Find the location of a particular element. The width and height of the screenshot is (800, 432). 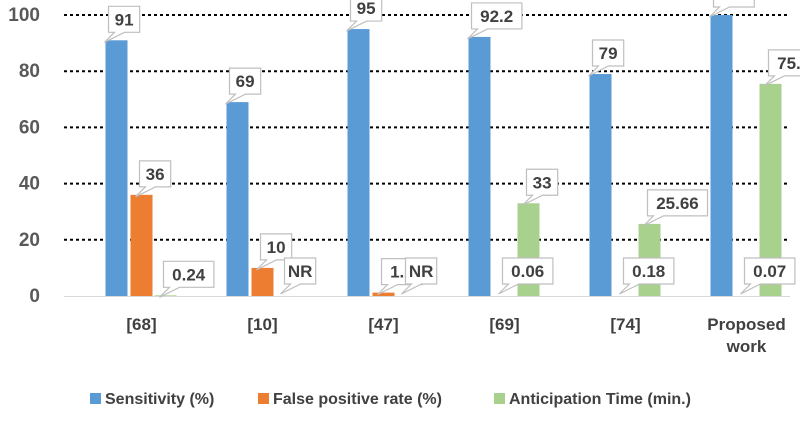

legend-label: False positive rate (%) is located at coordinates (357, 399).